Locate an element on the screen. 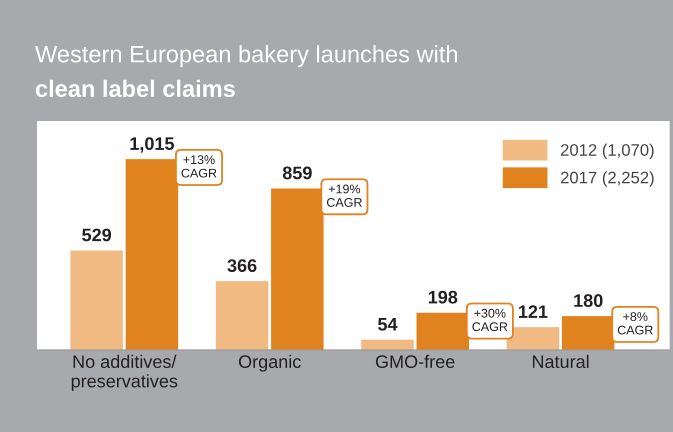 The image size is (673, 432). x-tick-label: Organic is located at coordinates (269, 363).